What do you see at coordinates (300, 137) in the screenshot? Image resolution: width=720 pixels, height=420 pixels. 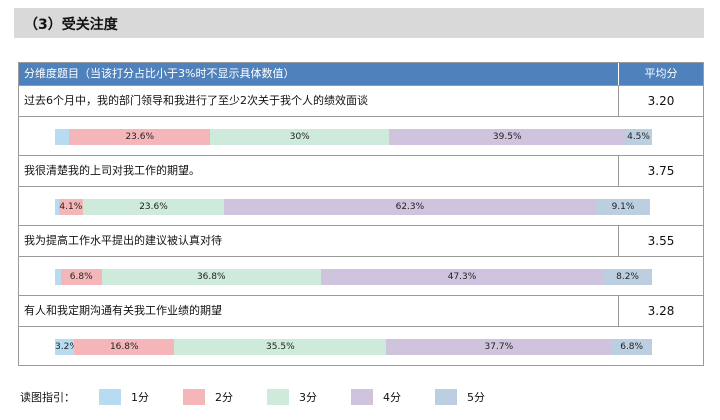 I see `bar-segment-score-3: 30%` at bounding box center [300, 137].